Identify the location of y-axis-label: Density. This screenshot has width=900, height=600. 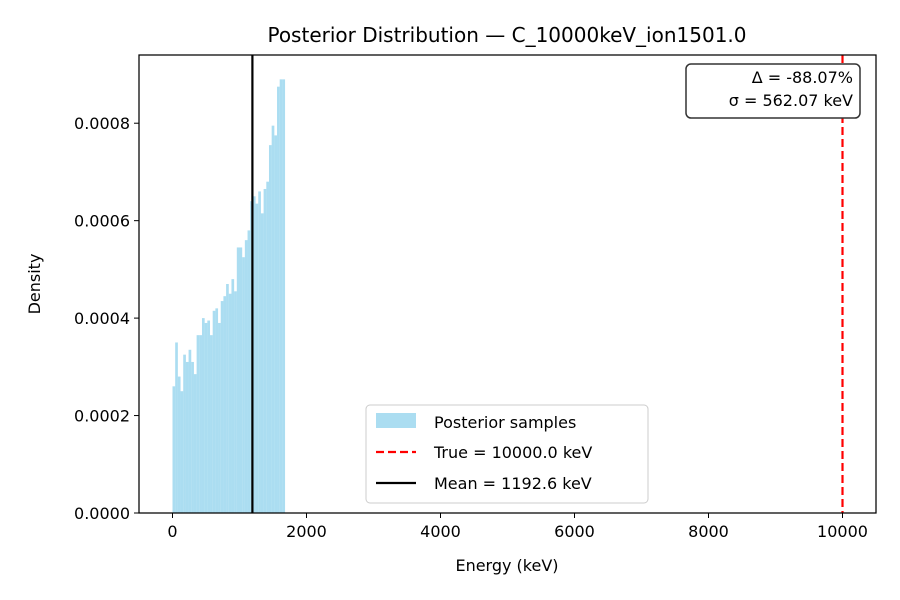
(34, 284).